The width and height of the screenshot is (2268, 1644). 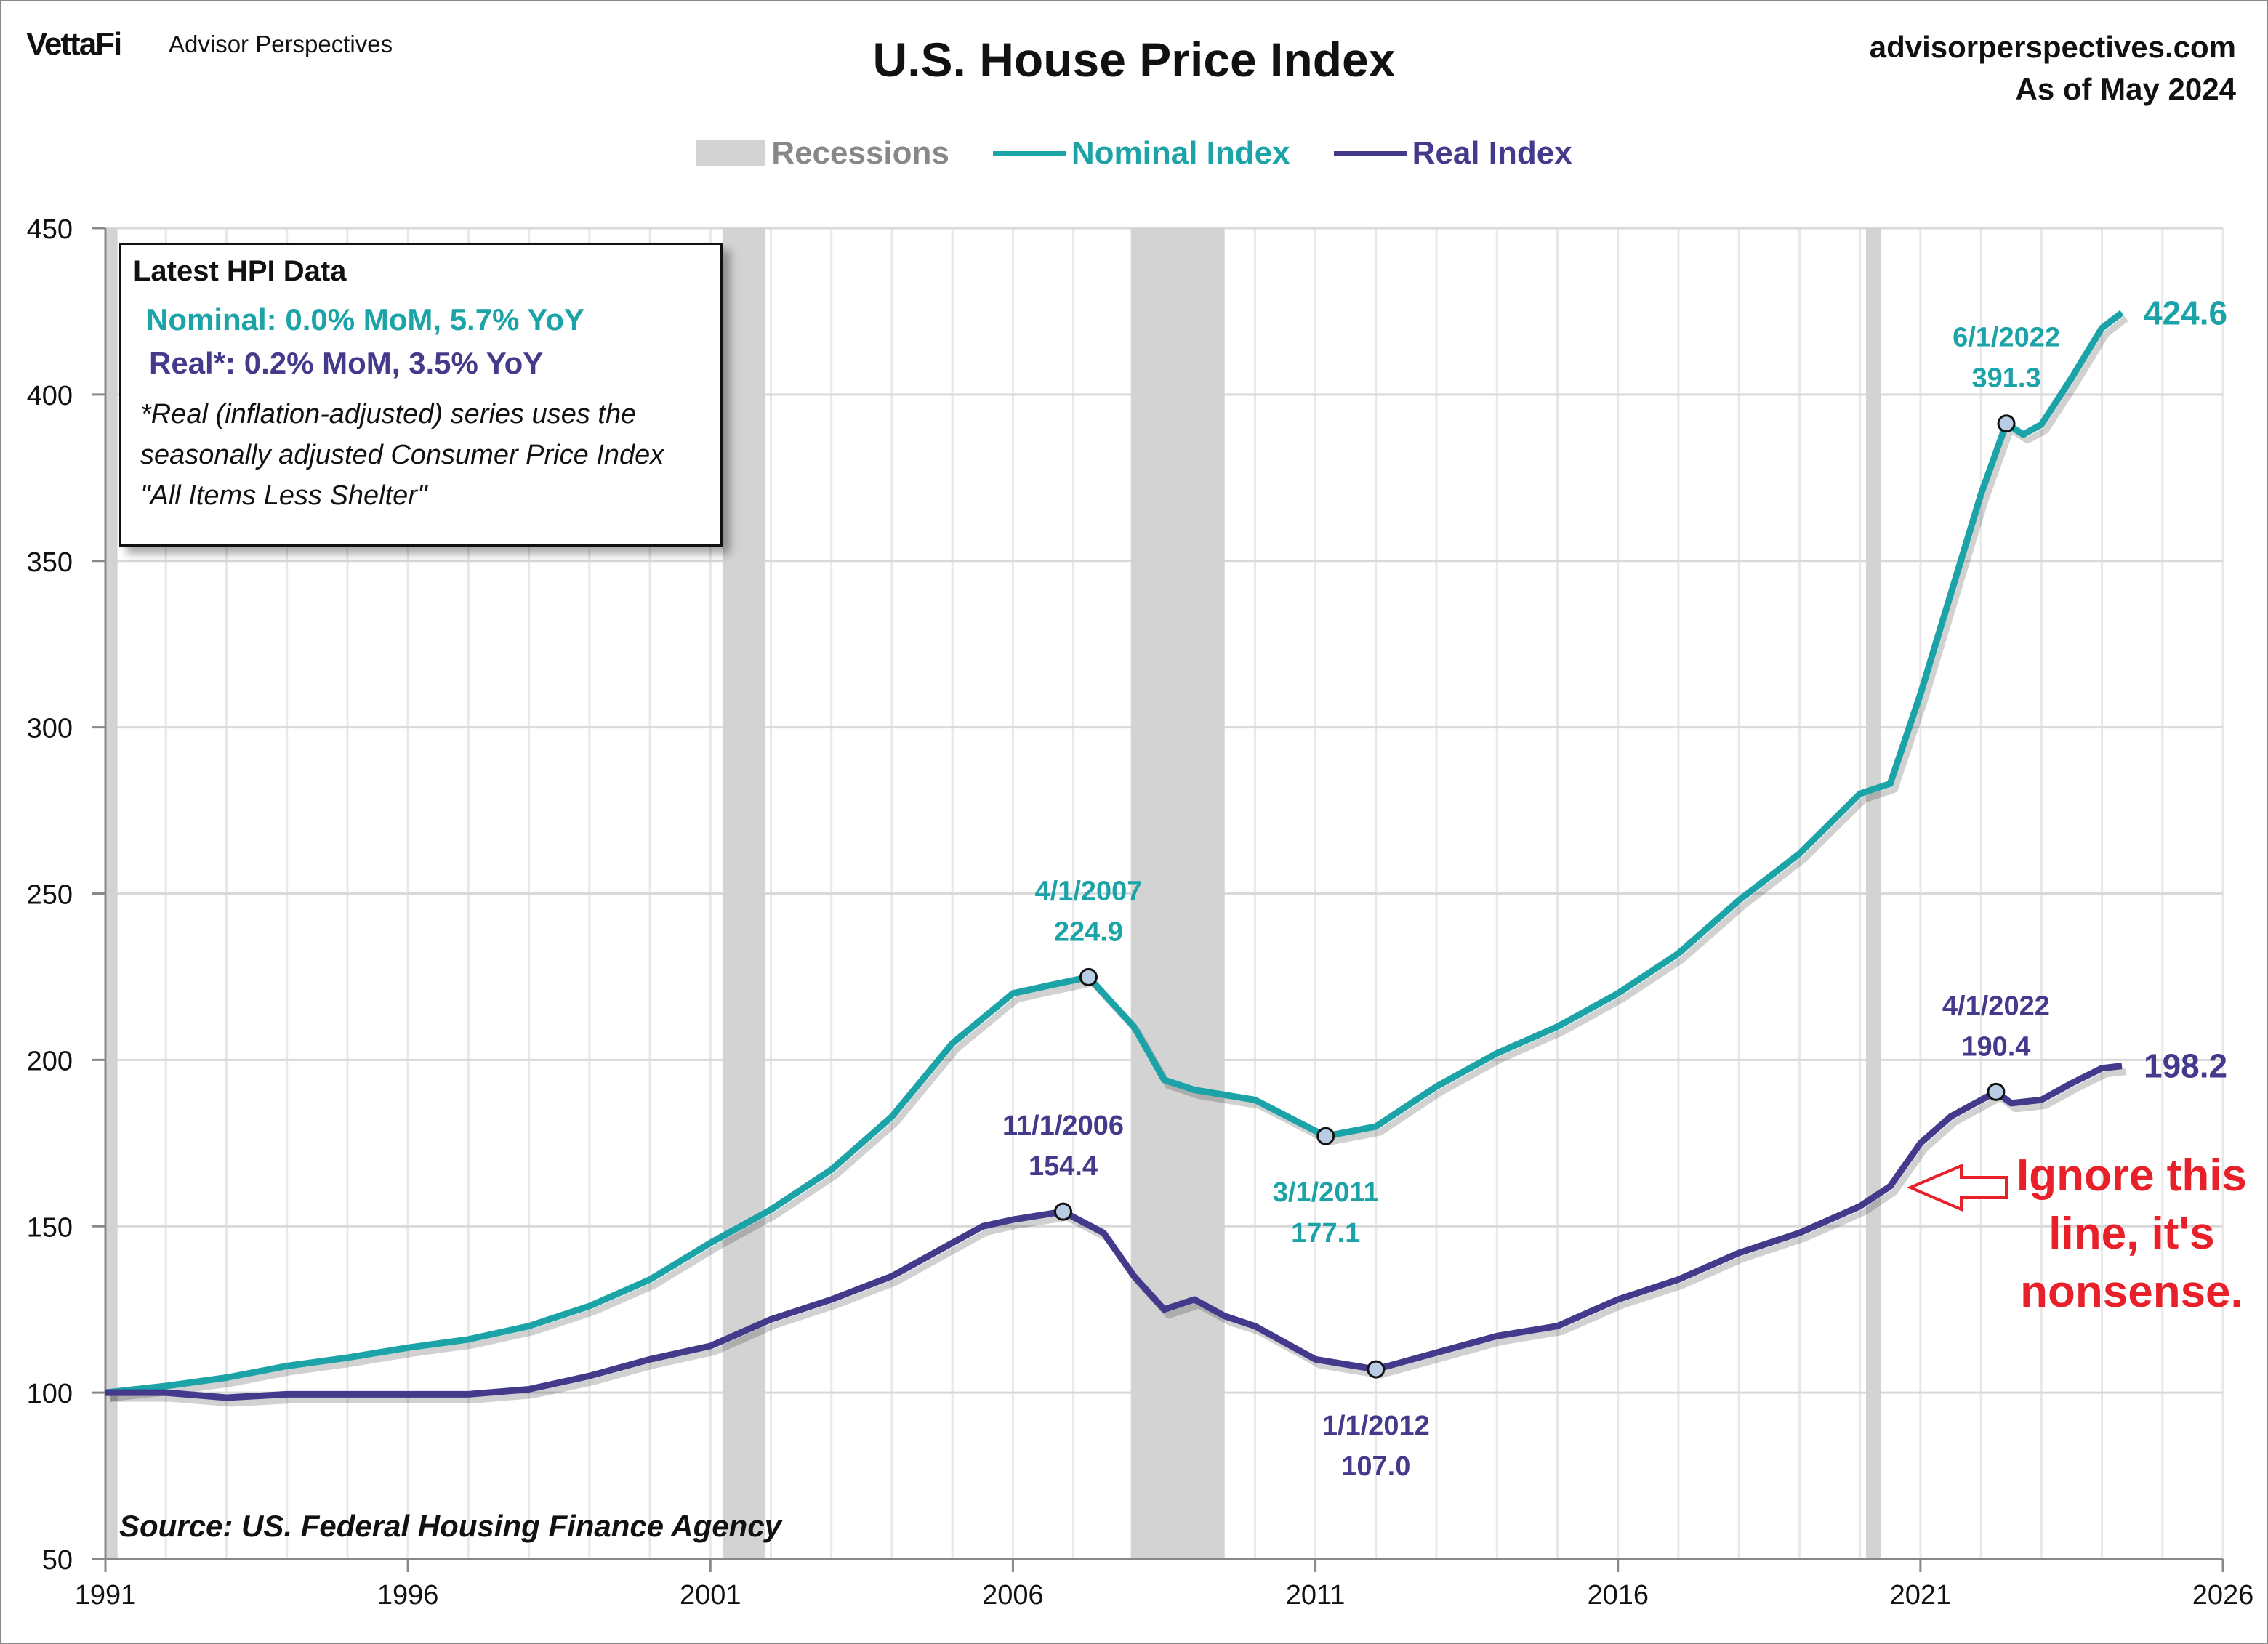 What do you see at coordinates (1957, 1188) in the screenshot?
I see `arrow-left-icon` at bounding box center [1957, 1188].